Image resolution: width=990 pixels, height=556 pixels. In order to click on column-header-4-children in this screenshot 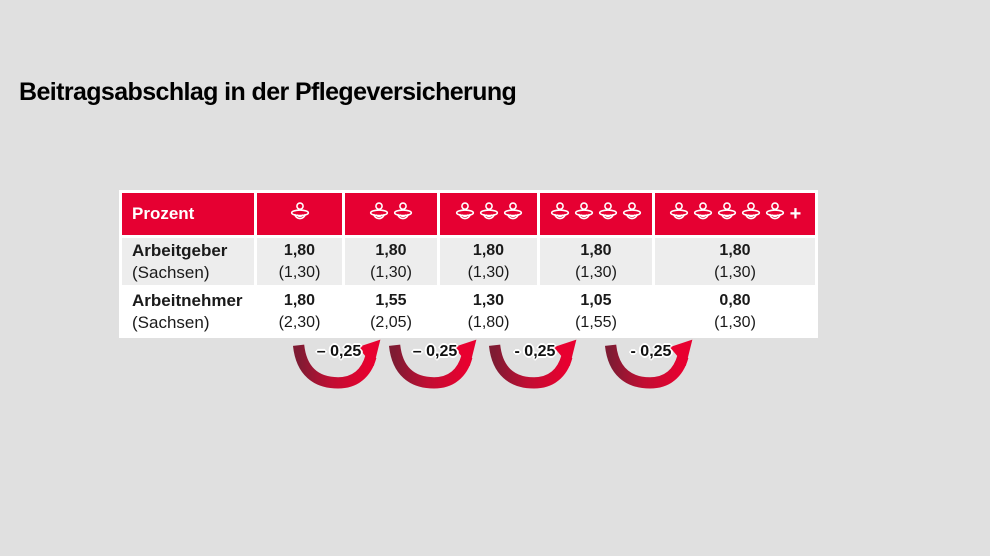, I will do `click(596, 214)`.